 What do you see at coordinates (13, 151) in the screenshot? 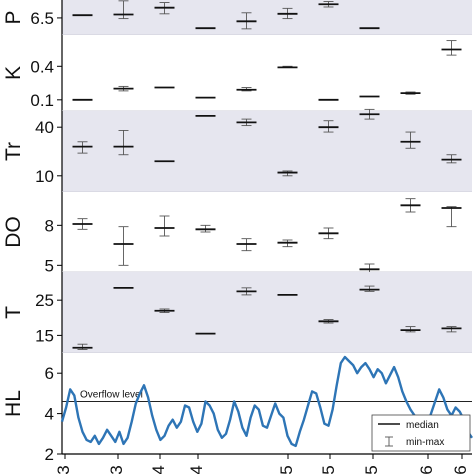
I see `y-axis-label: Tr` at bounding box center [13, 151].